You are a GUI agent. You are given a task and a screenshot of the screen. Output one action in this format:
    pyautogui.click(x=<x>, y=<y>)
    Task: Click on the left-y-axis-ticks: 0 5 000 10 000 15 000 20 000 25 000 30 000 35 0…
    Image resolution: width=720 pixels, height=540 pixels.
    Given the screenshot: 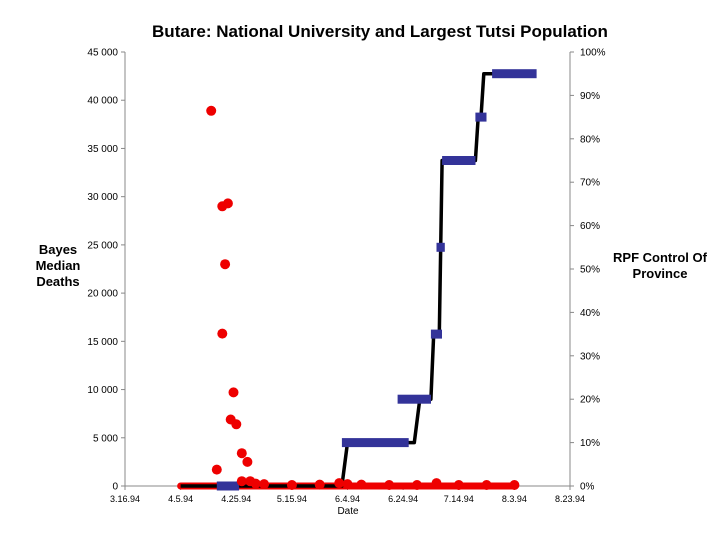 What is the action you would take?
    pyautogui.click(x=106, y=270)
    